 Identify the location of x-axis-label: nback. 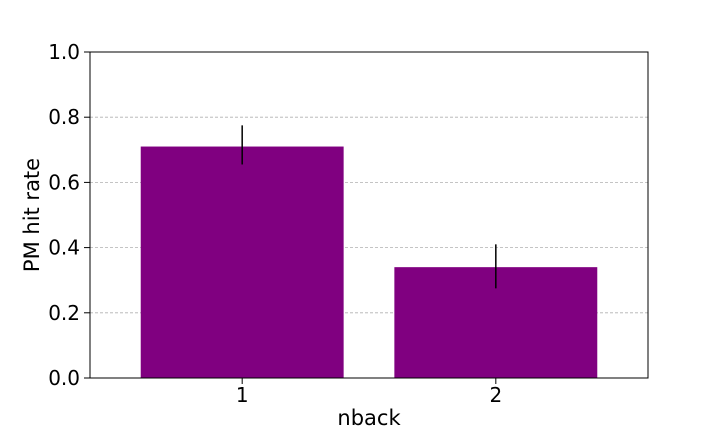
(369, 418).